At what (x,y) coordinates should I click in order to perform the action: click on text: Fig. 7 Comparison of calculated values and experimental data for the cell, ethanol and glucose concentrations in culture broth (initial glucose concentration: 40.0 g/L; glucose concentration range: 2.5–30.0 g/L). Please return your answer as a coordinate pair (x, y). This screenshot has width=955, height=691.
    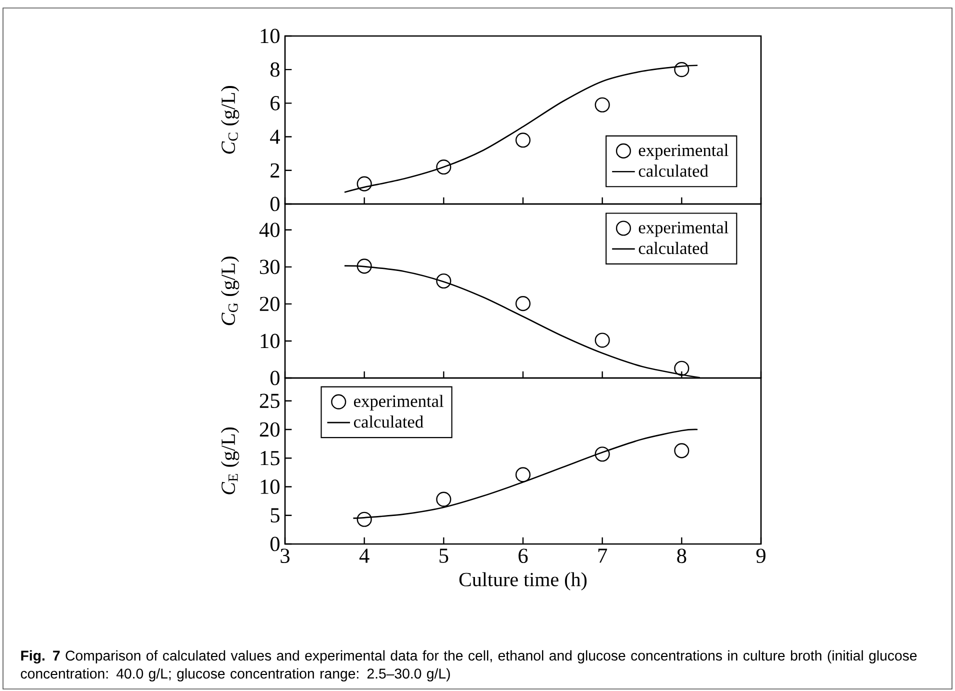
    Looking at the image, I should click on (468, 666).